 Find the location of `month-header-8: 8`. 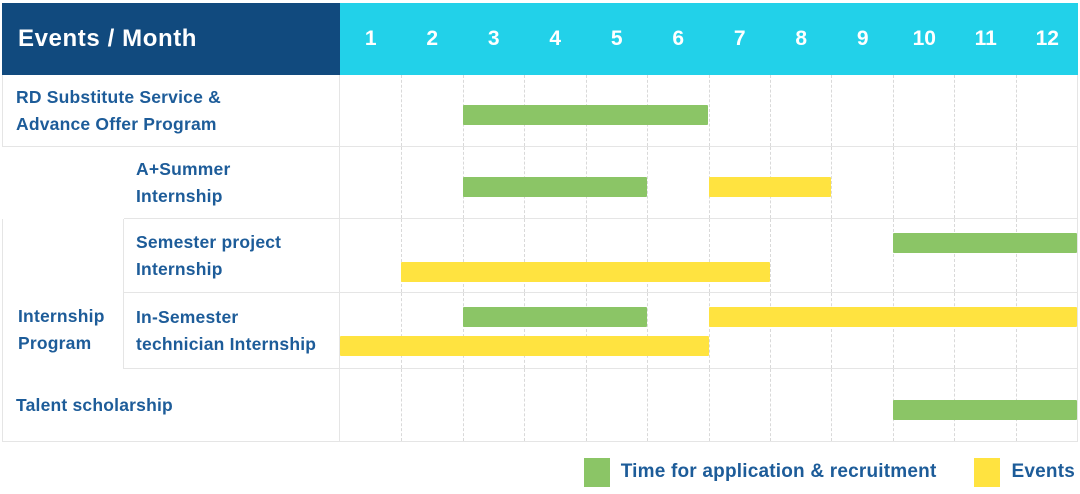

month-header-8: 8 is located at coordinates (801, 39).